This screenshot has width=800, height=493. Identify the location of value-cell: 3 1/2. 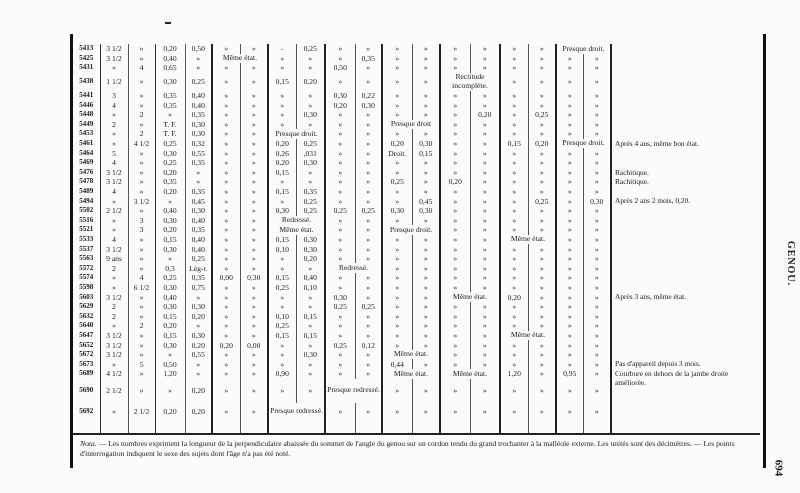
(113, 354).